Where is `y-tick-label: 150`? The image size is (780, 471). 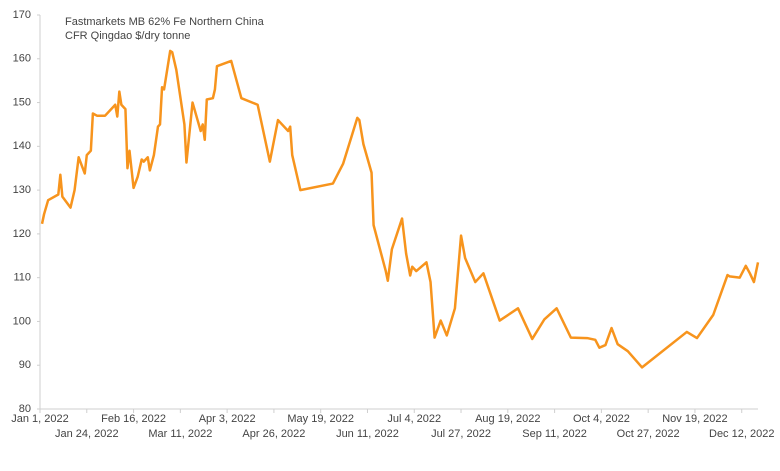 y-tick-label: 150 is located at coordinates (22, 102).